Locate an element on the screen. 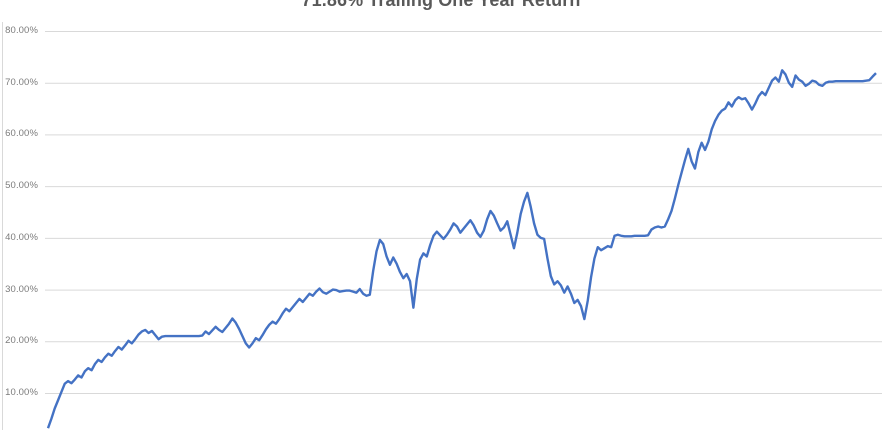  y-axis-tick-label: 60.00% is located at coordinates (21, 134).